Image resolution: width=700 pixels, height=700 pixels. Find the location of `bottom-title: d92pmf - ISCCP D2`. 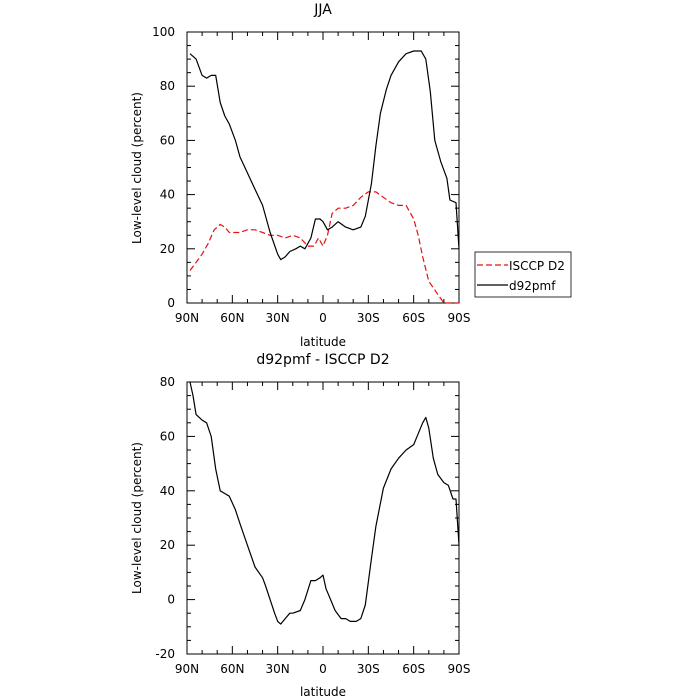

bottom-title: d92pmf - ISCCP D2 is located at coordinates (322, 360).